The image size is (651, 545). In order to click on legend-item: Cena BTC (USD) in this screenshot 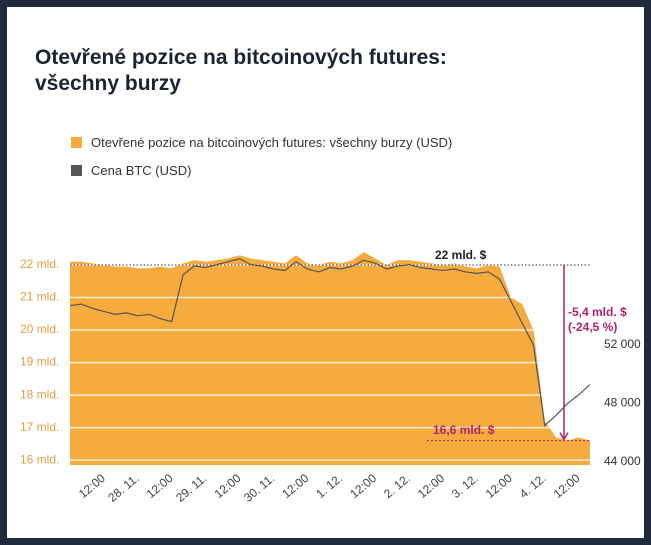, I will do `click(131, 170)`.